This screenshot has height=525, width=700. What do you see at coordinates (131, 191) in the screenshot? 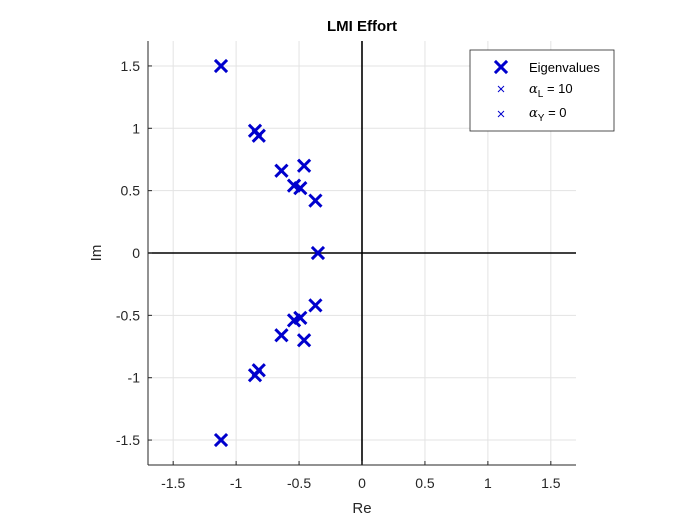
I see `y-tick-label: 0.5` at bounding box center [131, 191].